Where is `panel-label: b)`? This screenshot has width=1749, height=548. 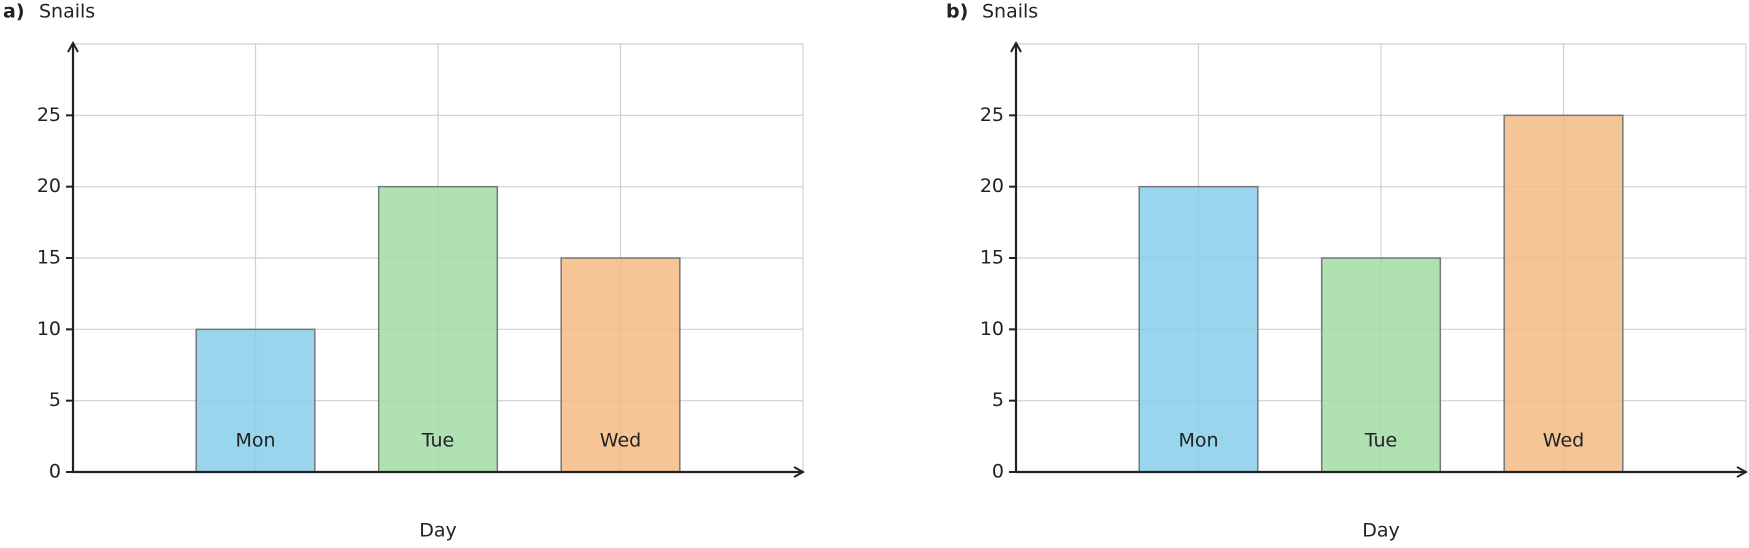
panel-label: b) is located at coordinates (957, 12).